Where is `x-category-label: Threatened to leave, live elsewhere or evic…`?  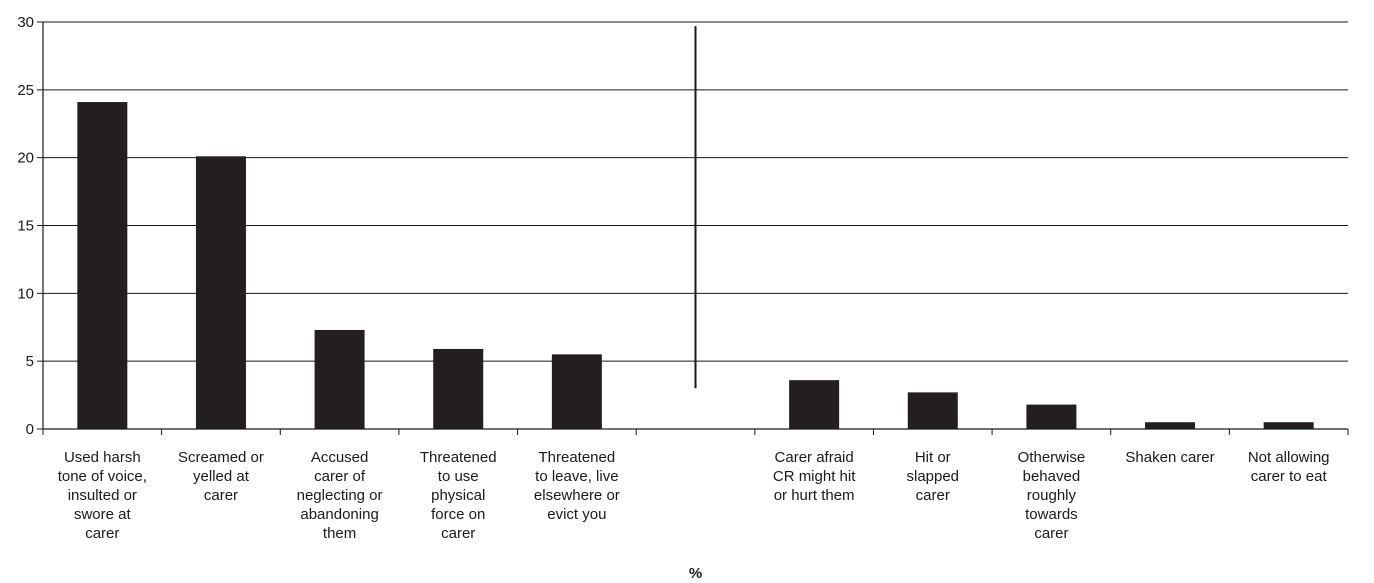 x-category-label: Threatened to leave, live elsewhere or evic… is located at coordinates (577, 486).